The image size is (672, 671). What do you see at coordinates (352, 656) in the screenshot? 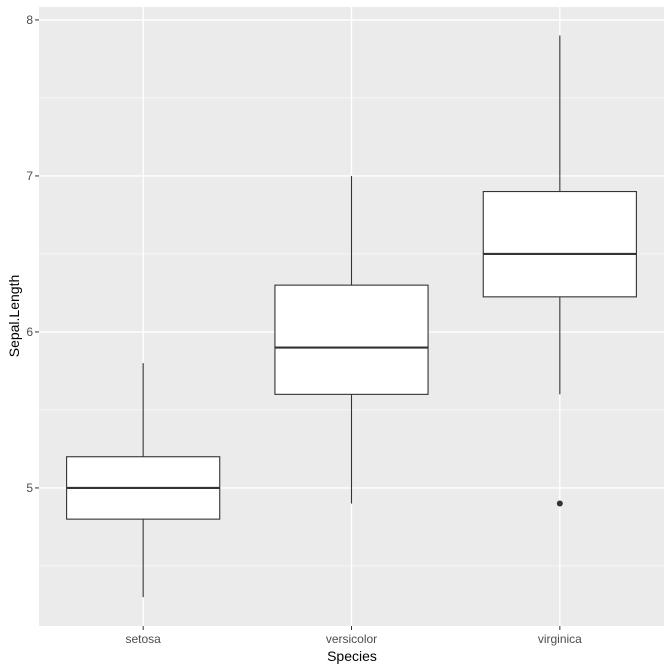
I see `x-axis-title: Species` at bounding box center [352, 656].